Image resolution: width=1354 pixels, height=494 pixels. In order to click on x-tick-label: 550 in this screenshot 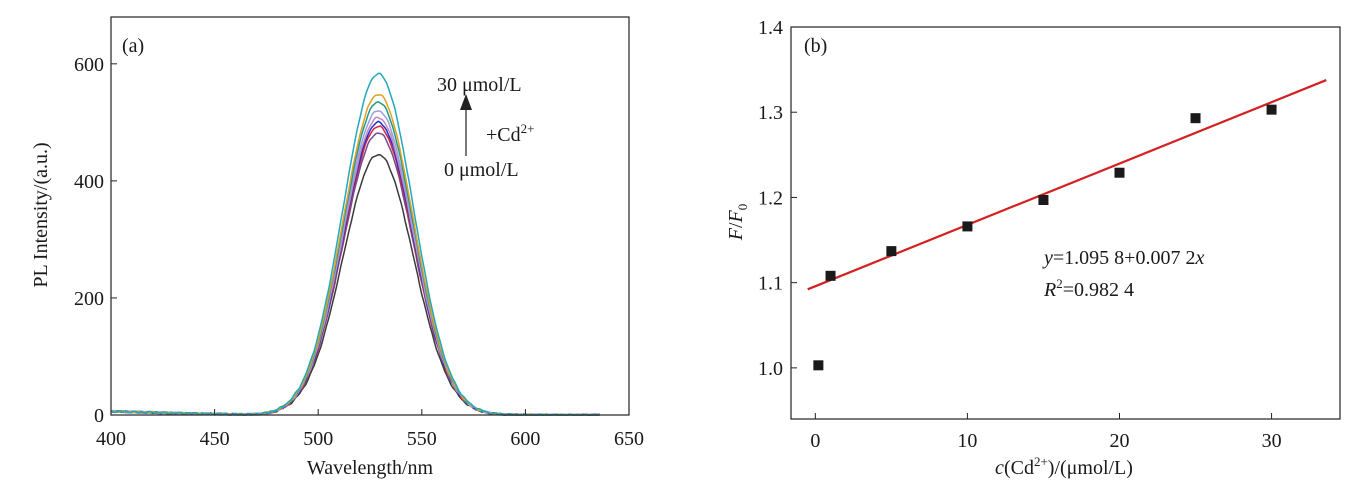, I will do `click(422, 439)`.